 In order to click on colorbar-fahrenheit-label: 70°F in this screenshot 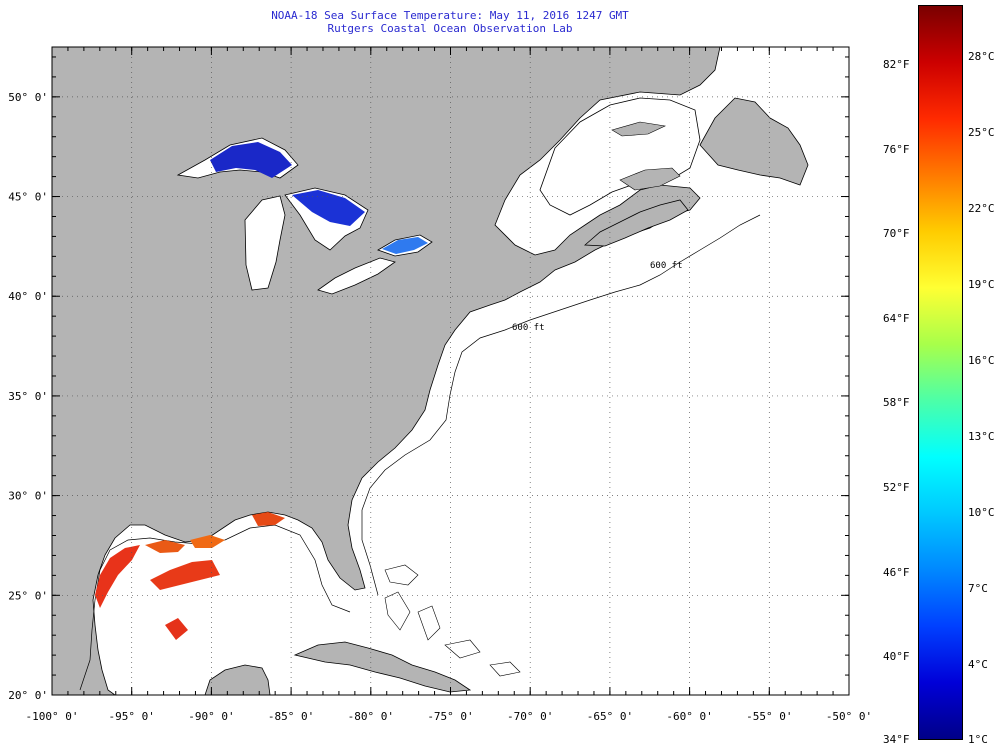, I will do `click(896, 233)`.